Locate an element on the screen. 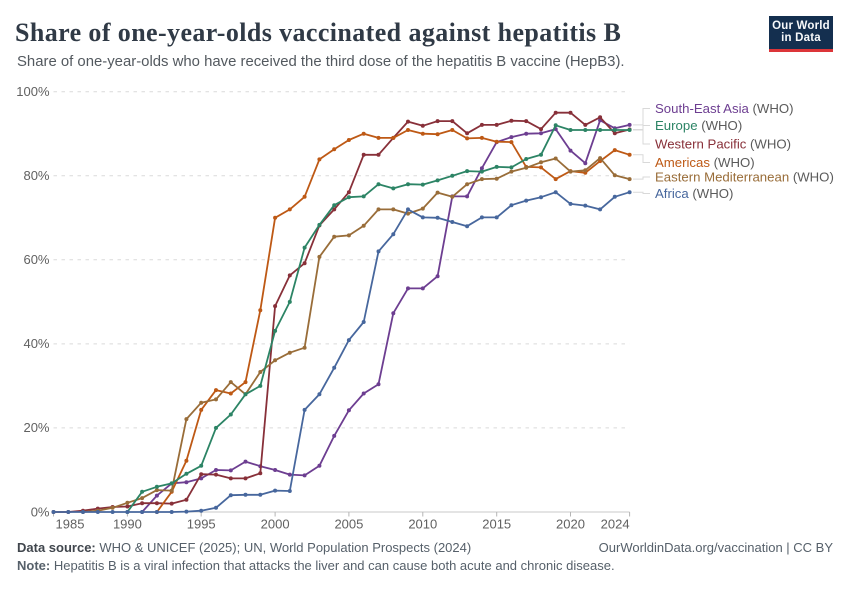 The width and height of the screenshot is (850, 600). svg-text: 1995 is located at coordinates (201, 524).